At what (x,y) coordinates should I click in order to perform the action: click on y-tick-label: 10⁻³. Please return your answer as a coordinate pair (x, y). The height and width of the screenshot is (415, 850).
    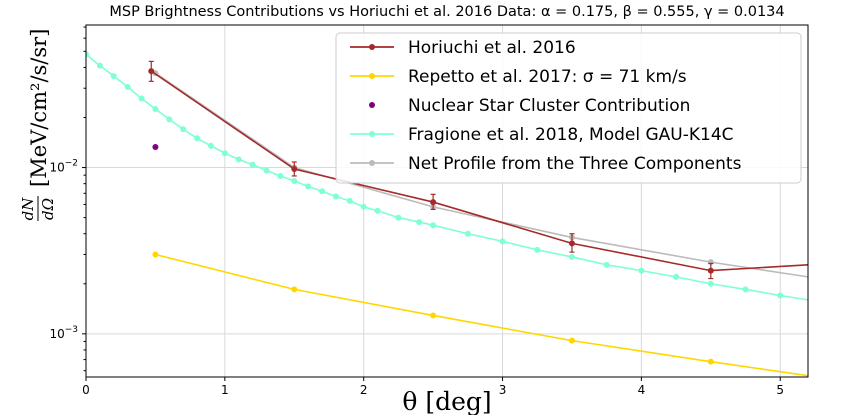
    Looking at the image, I should click on (63, 333).